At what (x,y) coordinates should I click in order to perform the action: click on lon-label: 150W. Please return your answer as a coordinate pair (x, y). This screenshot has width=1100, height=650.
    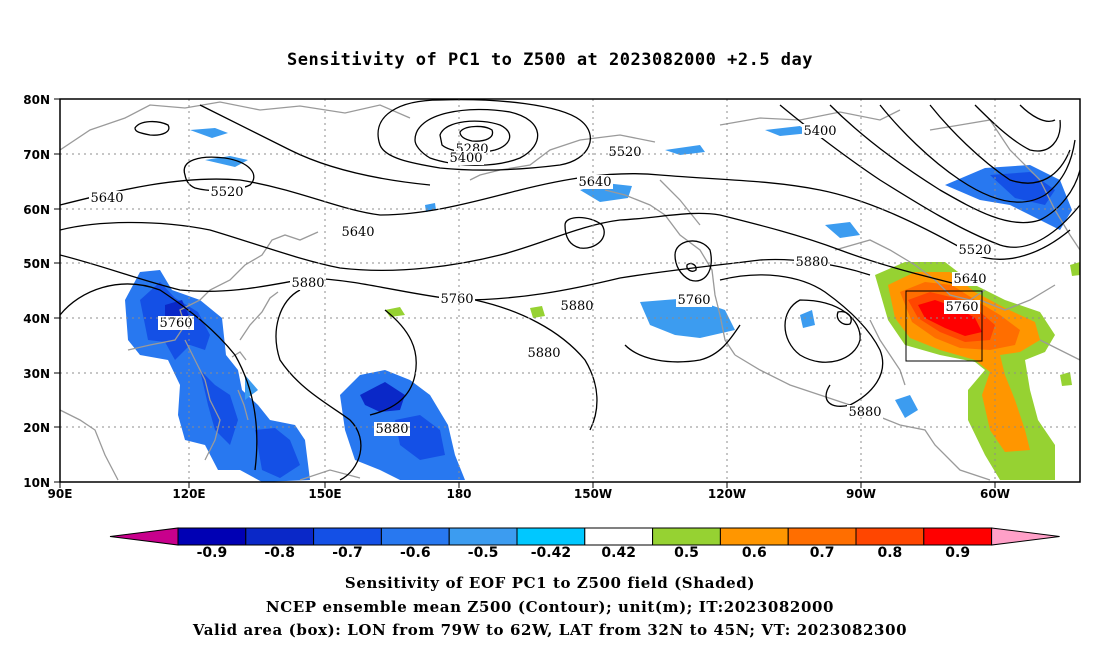
    Looking at the image, I should click on (593, 494).